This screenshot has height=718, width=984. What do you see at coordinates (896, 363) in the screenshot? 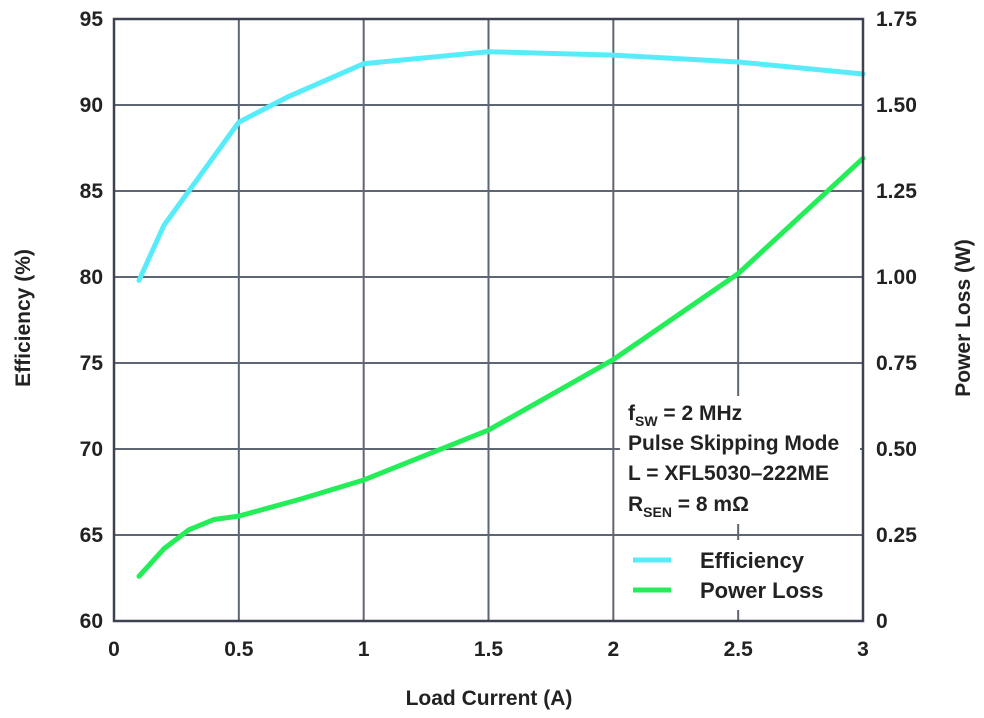
I see `y-right-tick-label: 0.75` at bounding box center [896, 363].